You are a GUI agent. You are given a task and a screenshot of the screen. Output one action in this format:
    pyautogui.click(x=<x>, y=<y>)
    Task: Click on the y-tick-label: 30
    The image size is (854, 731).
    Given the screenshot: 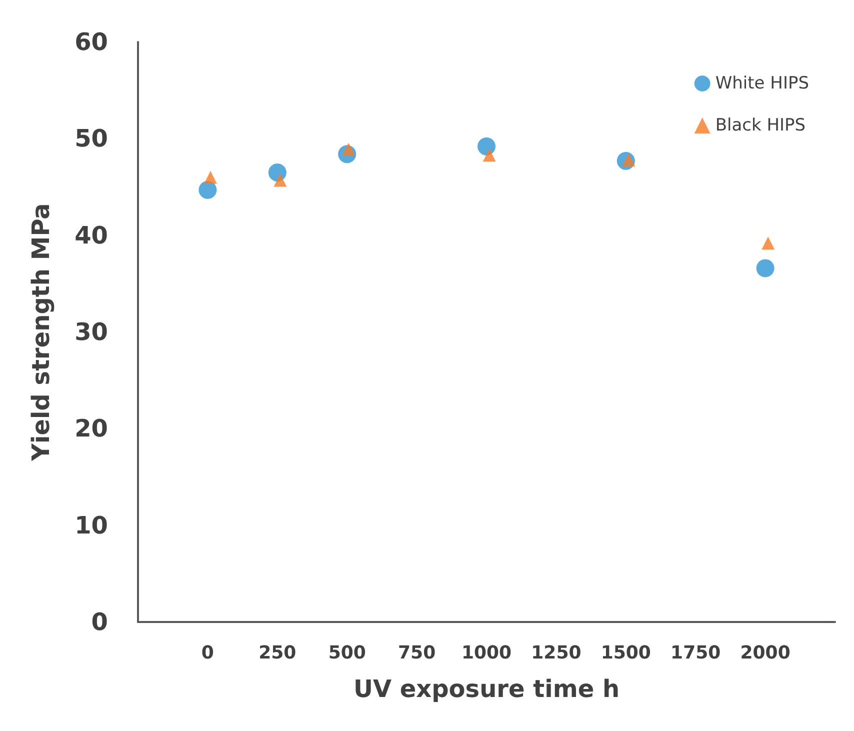 What is the action you would take?
    pyautogui.click(x=91, y=332)
    